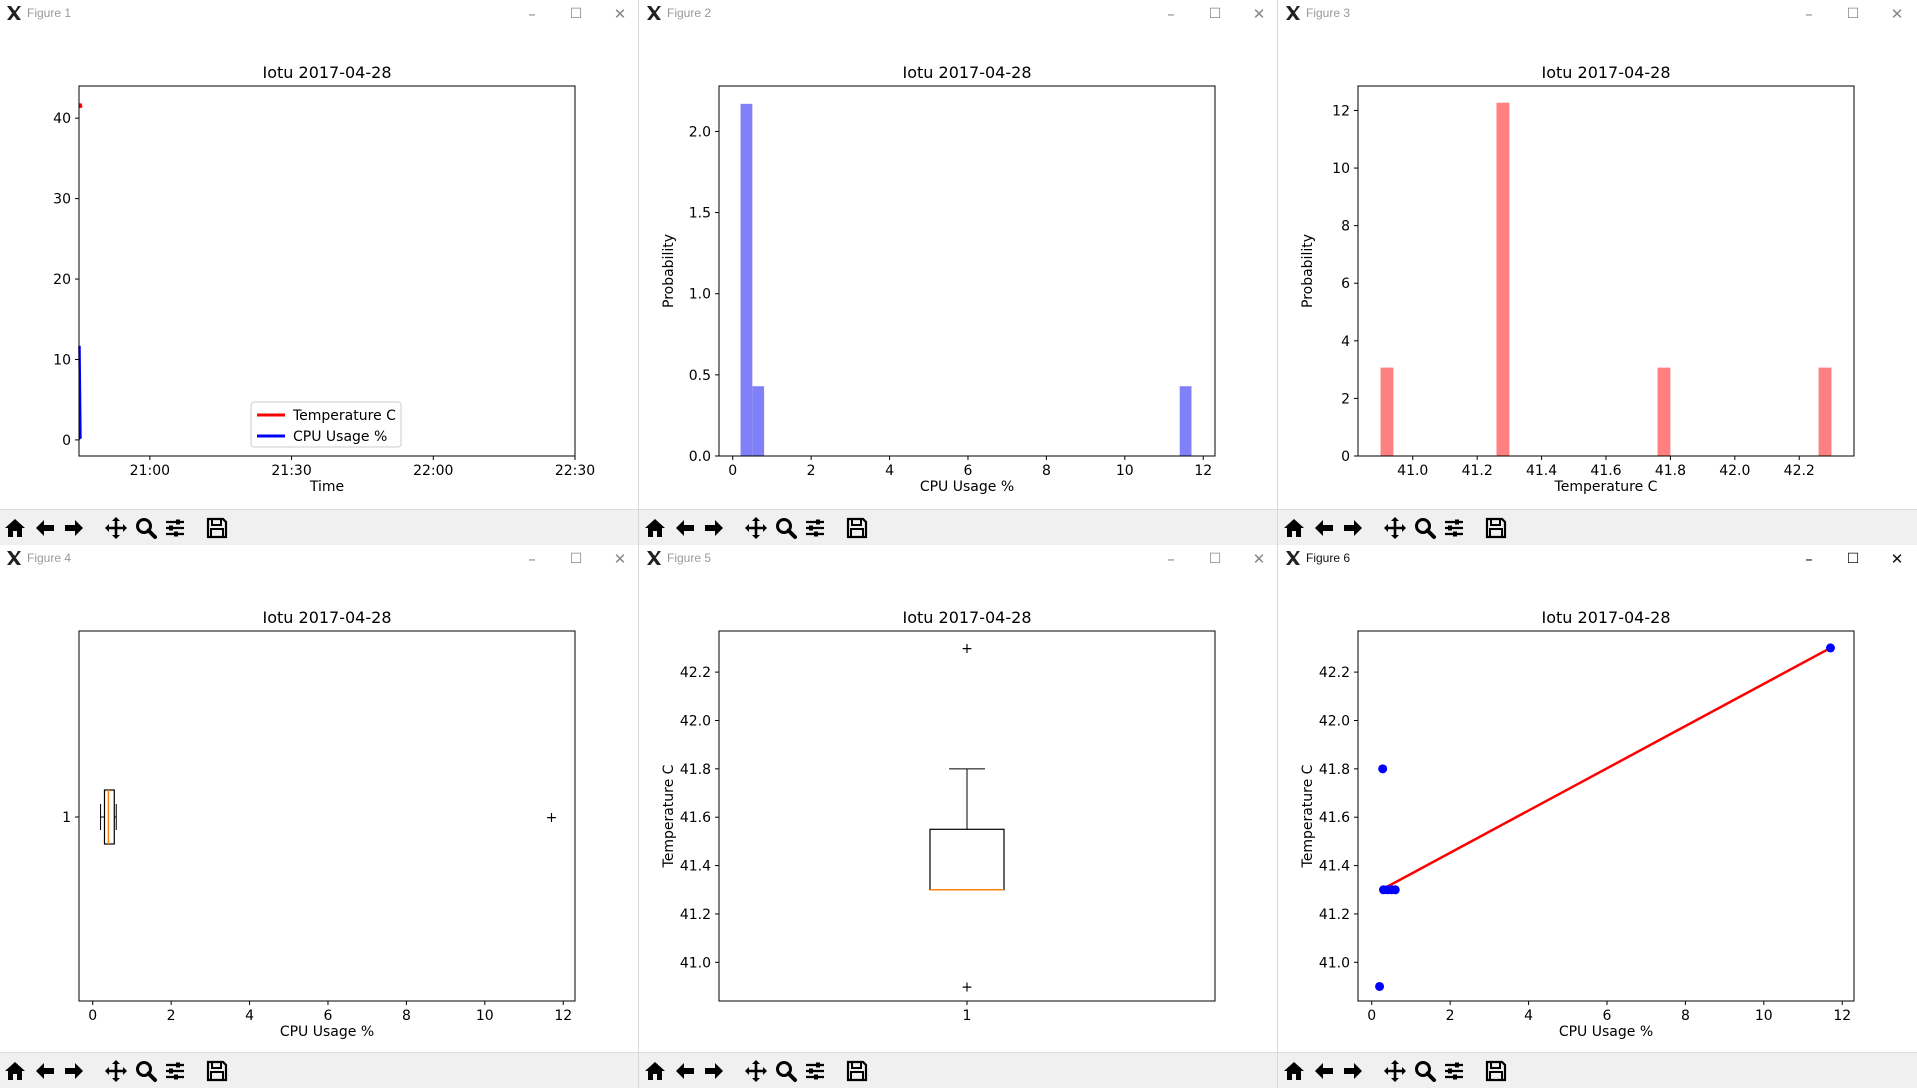  Describe the element at coordinates (49, 558) in the screenshot. I see `window-title: Figure 4` at that location.